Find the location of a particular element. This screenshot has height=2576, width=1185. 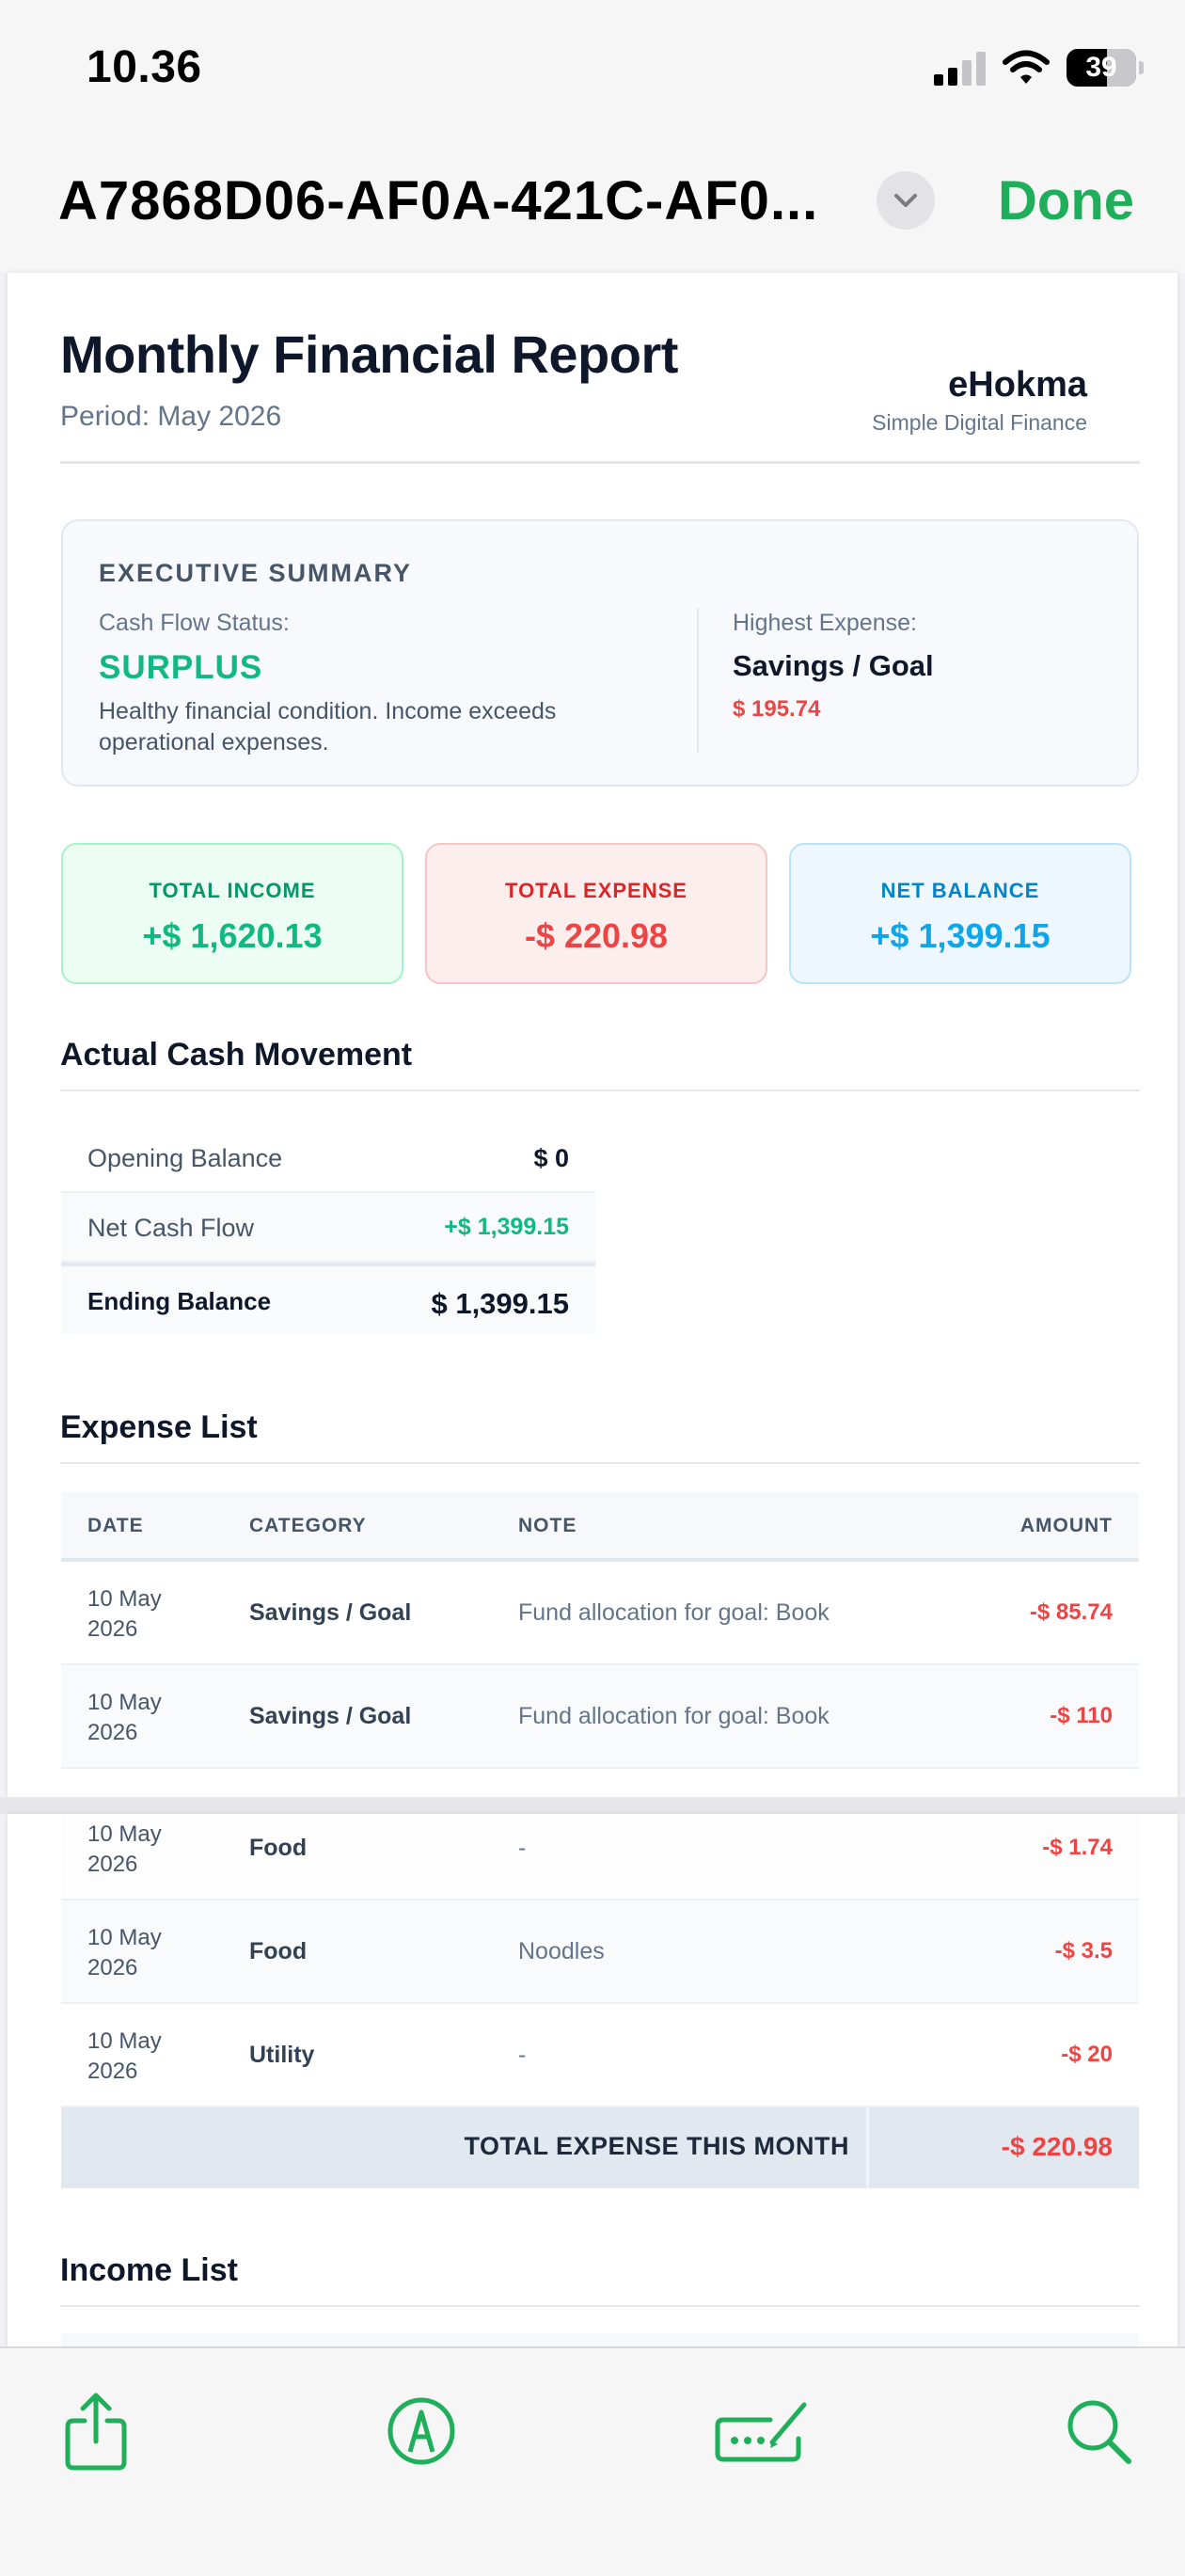

row-category: Utility is located at coordinates (282, 2055).